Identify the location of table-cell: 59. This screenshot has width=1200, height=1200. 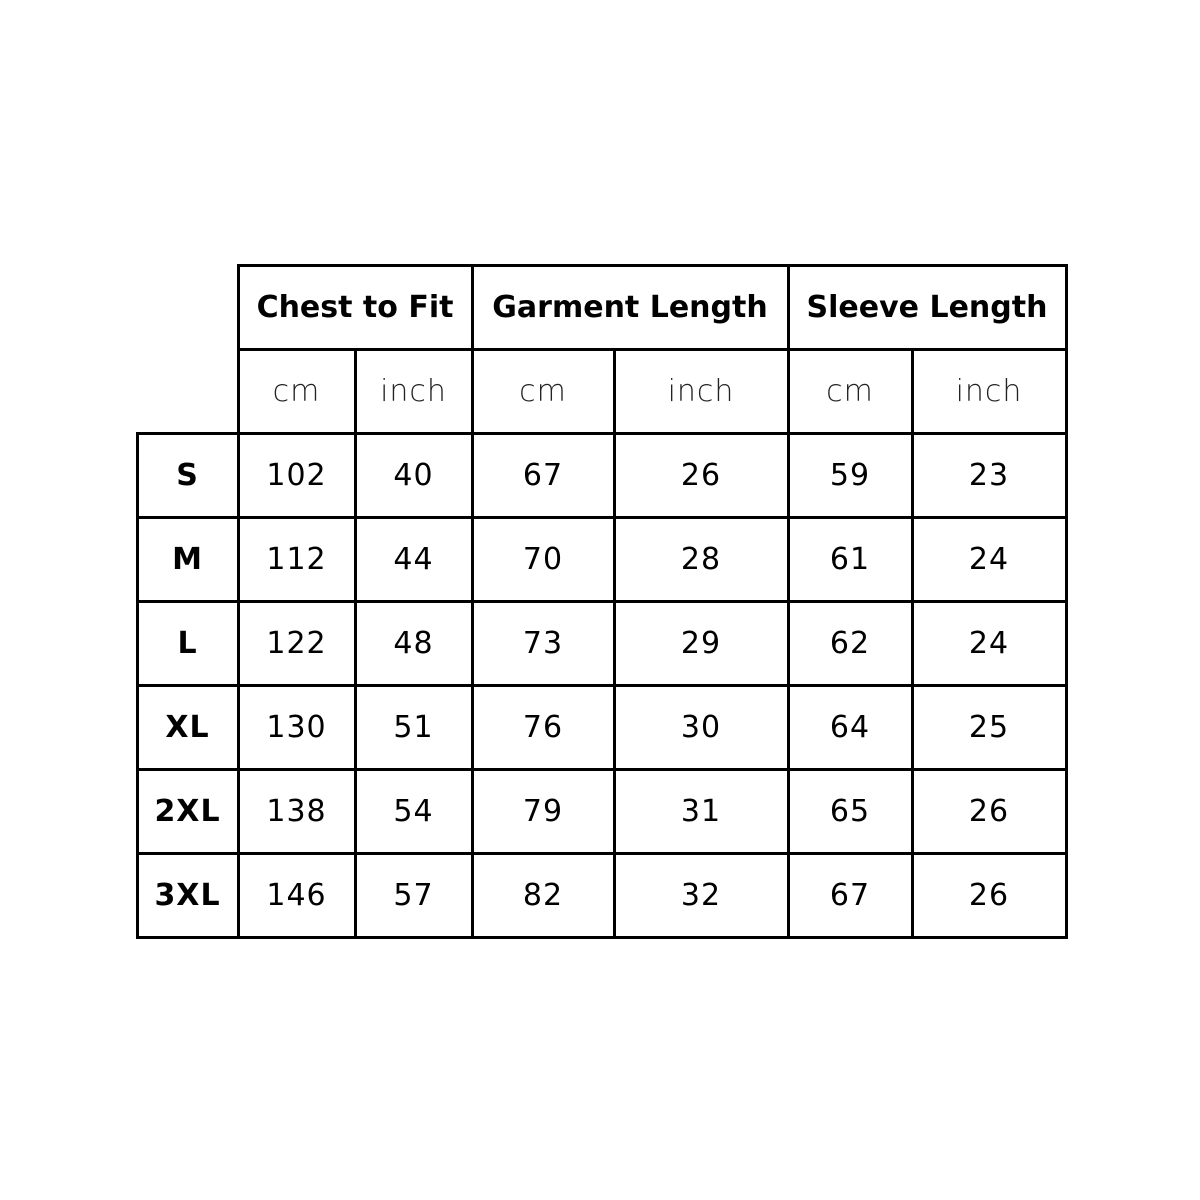
(850, 475).